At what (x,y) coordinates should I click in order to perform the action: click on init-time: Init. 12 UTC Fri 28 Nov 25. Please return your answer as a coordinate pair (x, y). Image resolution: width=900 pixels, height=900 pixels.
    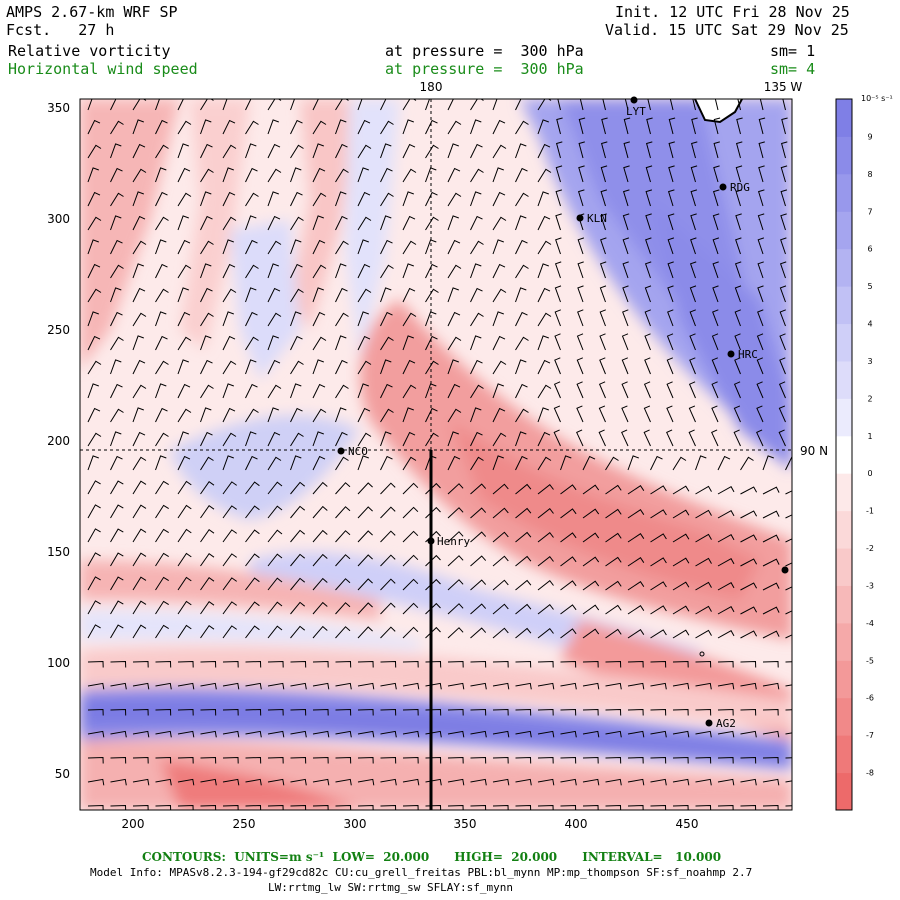
    Looking at the image, I should click on (732, 12).